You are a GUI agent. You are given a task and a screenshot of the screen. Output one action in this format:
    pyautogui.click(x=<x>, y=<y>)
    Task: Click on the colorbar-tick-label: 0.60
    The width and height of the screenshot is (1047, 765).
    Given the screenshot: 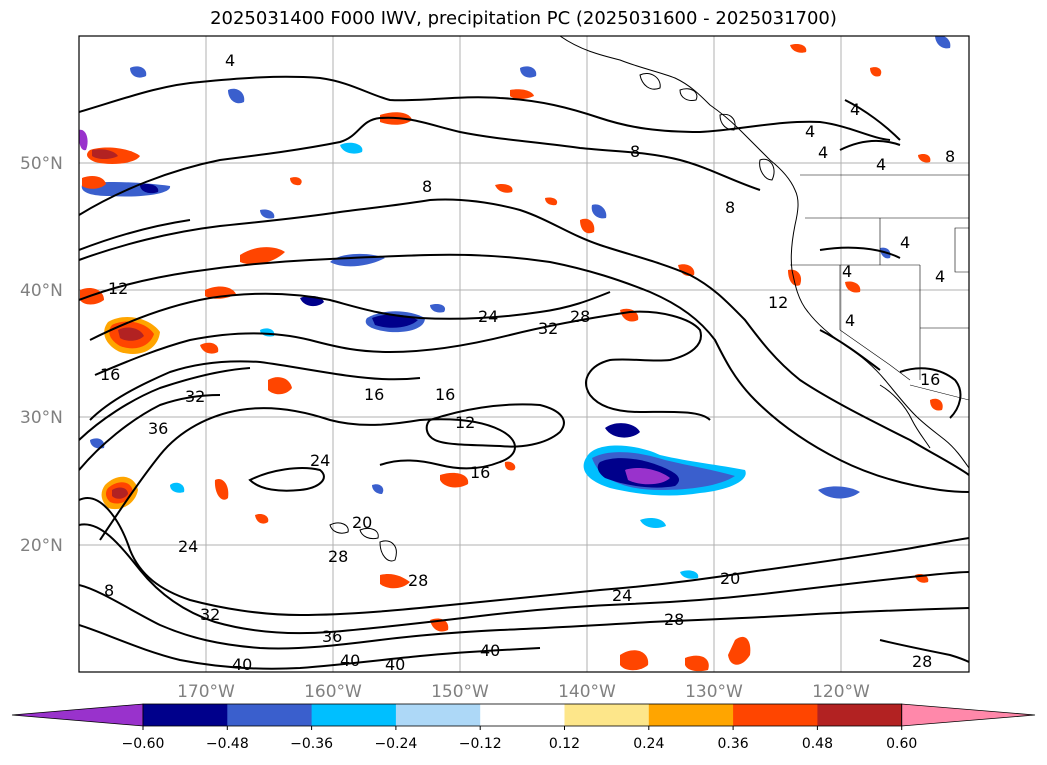 What is the action you would take?
    pyautogui.click(x=901, y=744)
    